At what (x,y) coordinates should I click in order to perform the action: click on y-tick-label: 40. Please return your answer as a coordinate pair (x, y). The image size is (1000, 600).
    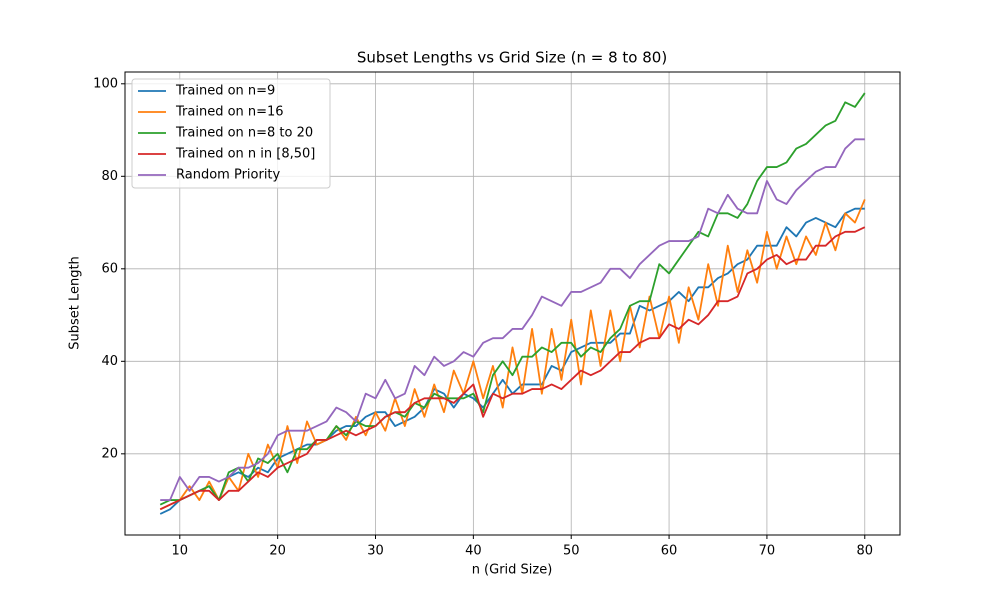
    Looking at the image, I should click on (109, 361).